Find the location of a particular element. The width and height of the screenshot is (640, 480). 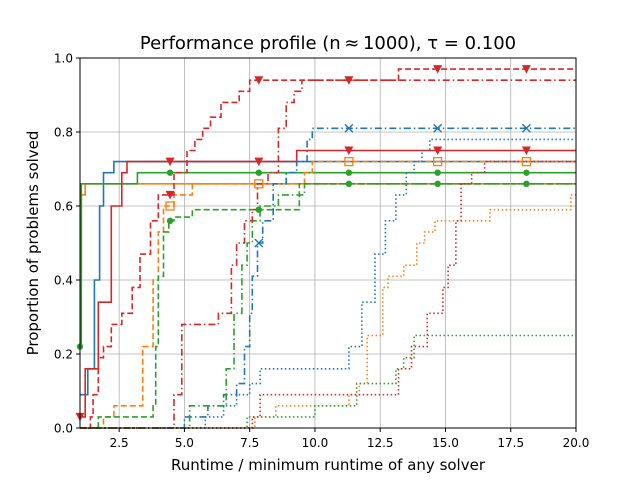

y-axis-label: Proportion of problems solved is located at coordinates (33, 243).